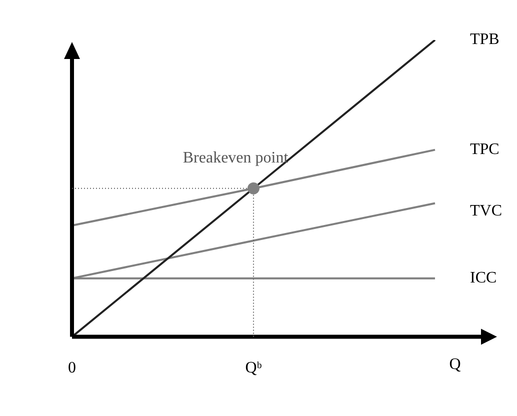 The image size is (517, 416). Describe the element at coordinates (235, 158) in the screenshot. I see `annotation: Breakeven point` at that location.